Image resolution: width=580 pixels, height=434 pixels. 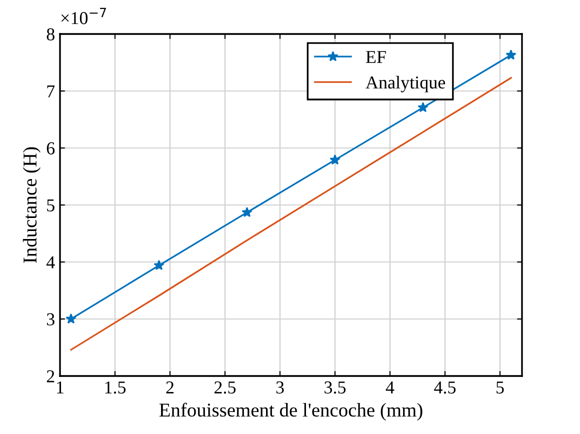 What do you see at coordinates (115, 387) in the screenshot?
I see `x-tick-label: 1.5` at bounding box center [115, 387].